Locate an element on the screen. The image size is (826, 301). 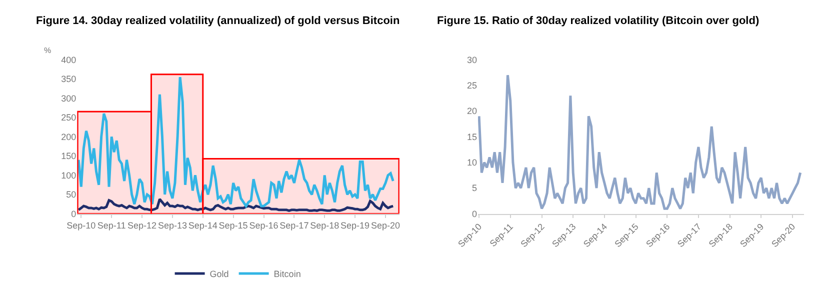
y-tick-label: 15 is located at coordinates (472, 137).